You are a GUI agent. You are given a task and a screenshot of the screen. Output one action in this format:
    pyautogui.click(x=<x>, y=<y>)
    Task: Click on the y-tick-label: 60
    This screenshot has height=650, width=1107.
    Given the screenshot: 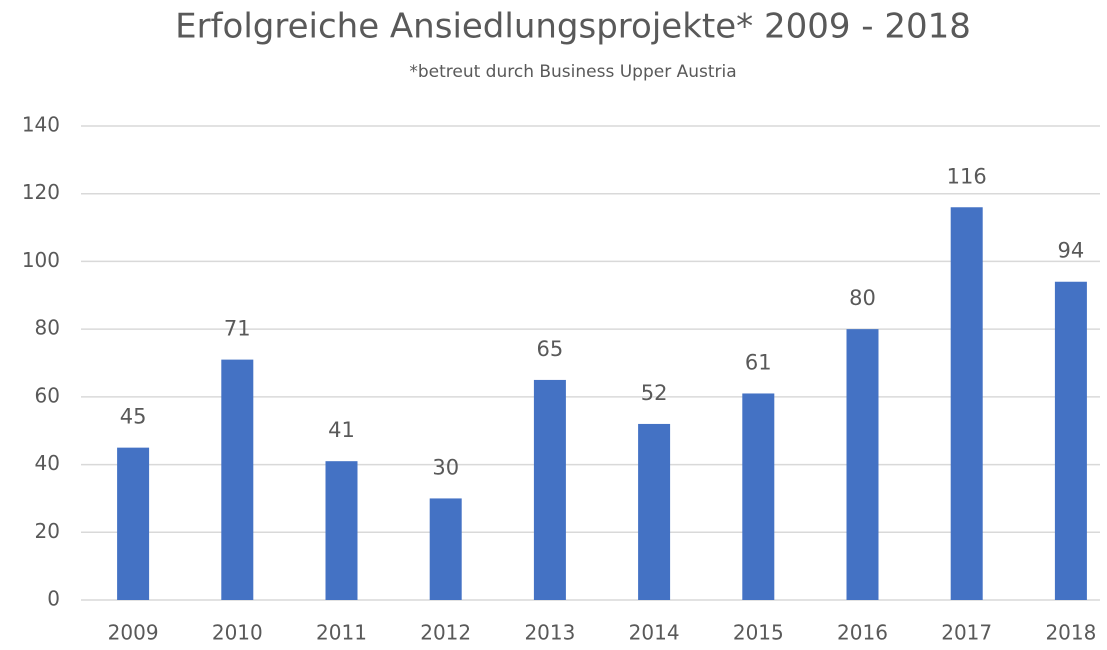 What is the action you would take?
    pyautogui.click(x=47, y=395)
    